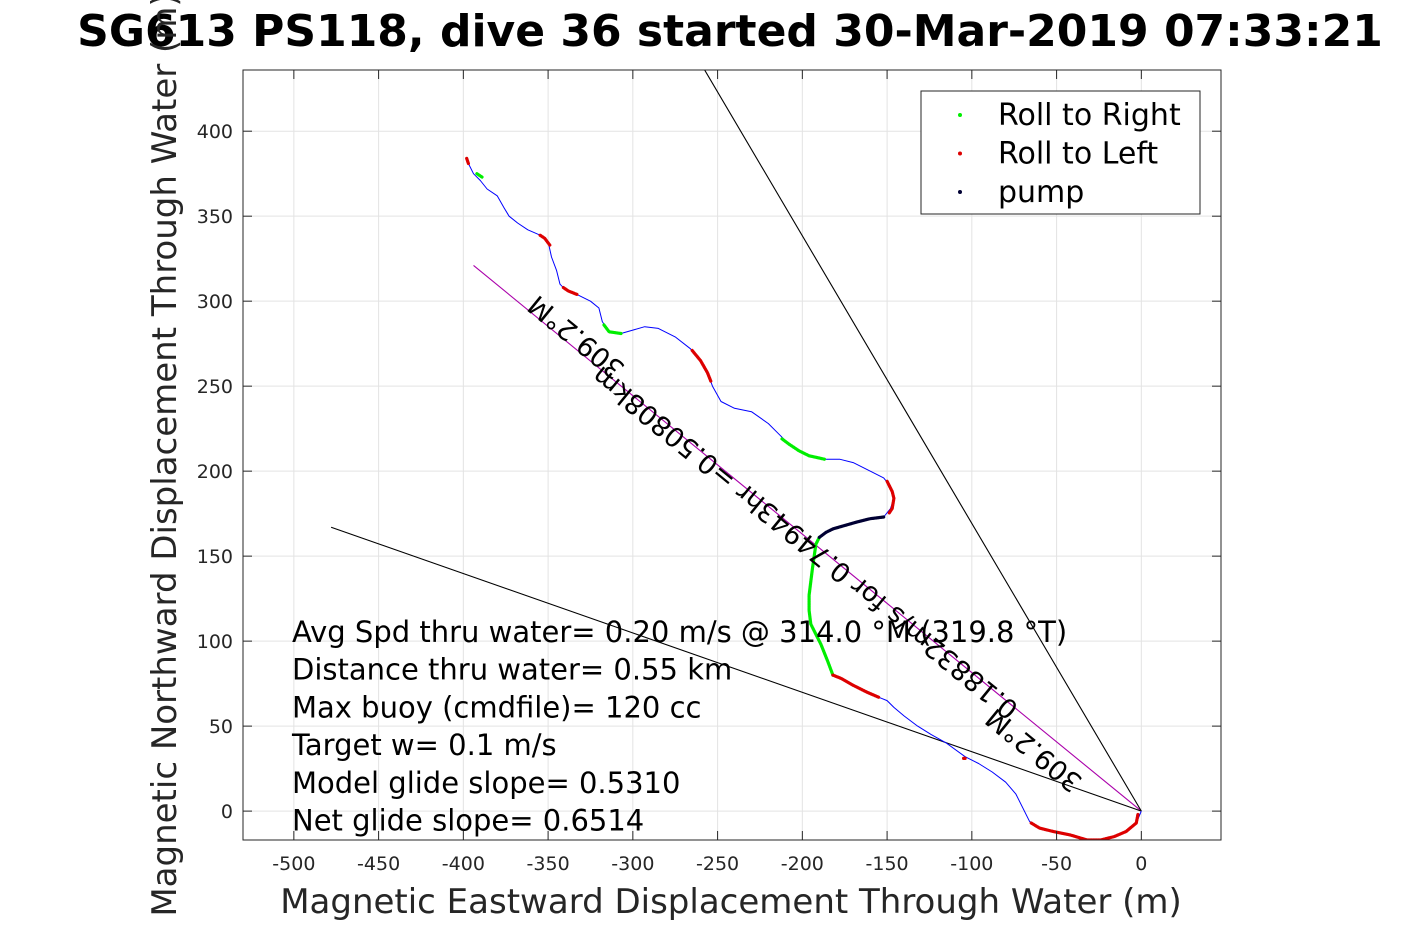 Image resolution: width=1417 pixels, height=945 pixels. Describe the element at coordinates (468, 821) in the screenshot. I see `summary-line: Net glide slope= 0.6514` at that location.